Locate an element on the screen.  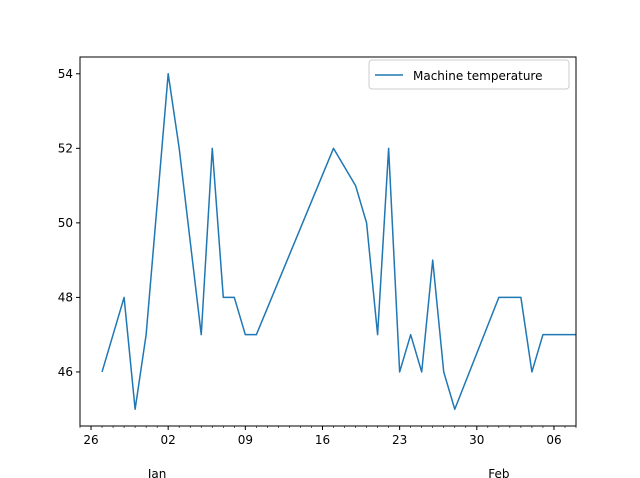
x-tick-label: 09 is located at coordinates (245, 440).